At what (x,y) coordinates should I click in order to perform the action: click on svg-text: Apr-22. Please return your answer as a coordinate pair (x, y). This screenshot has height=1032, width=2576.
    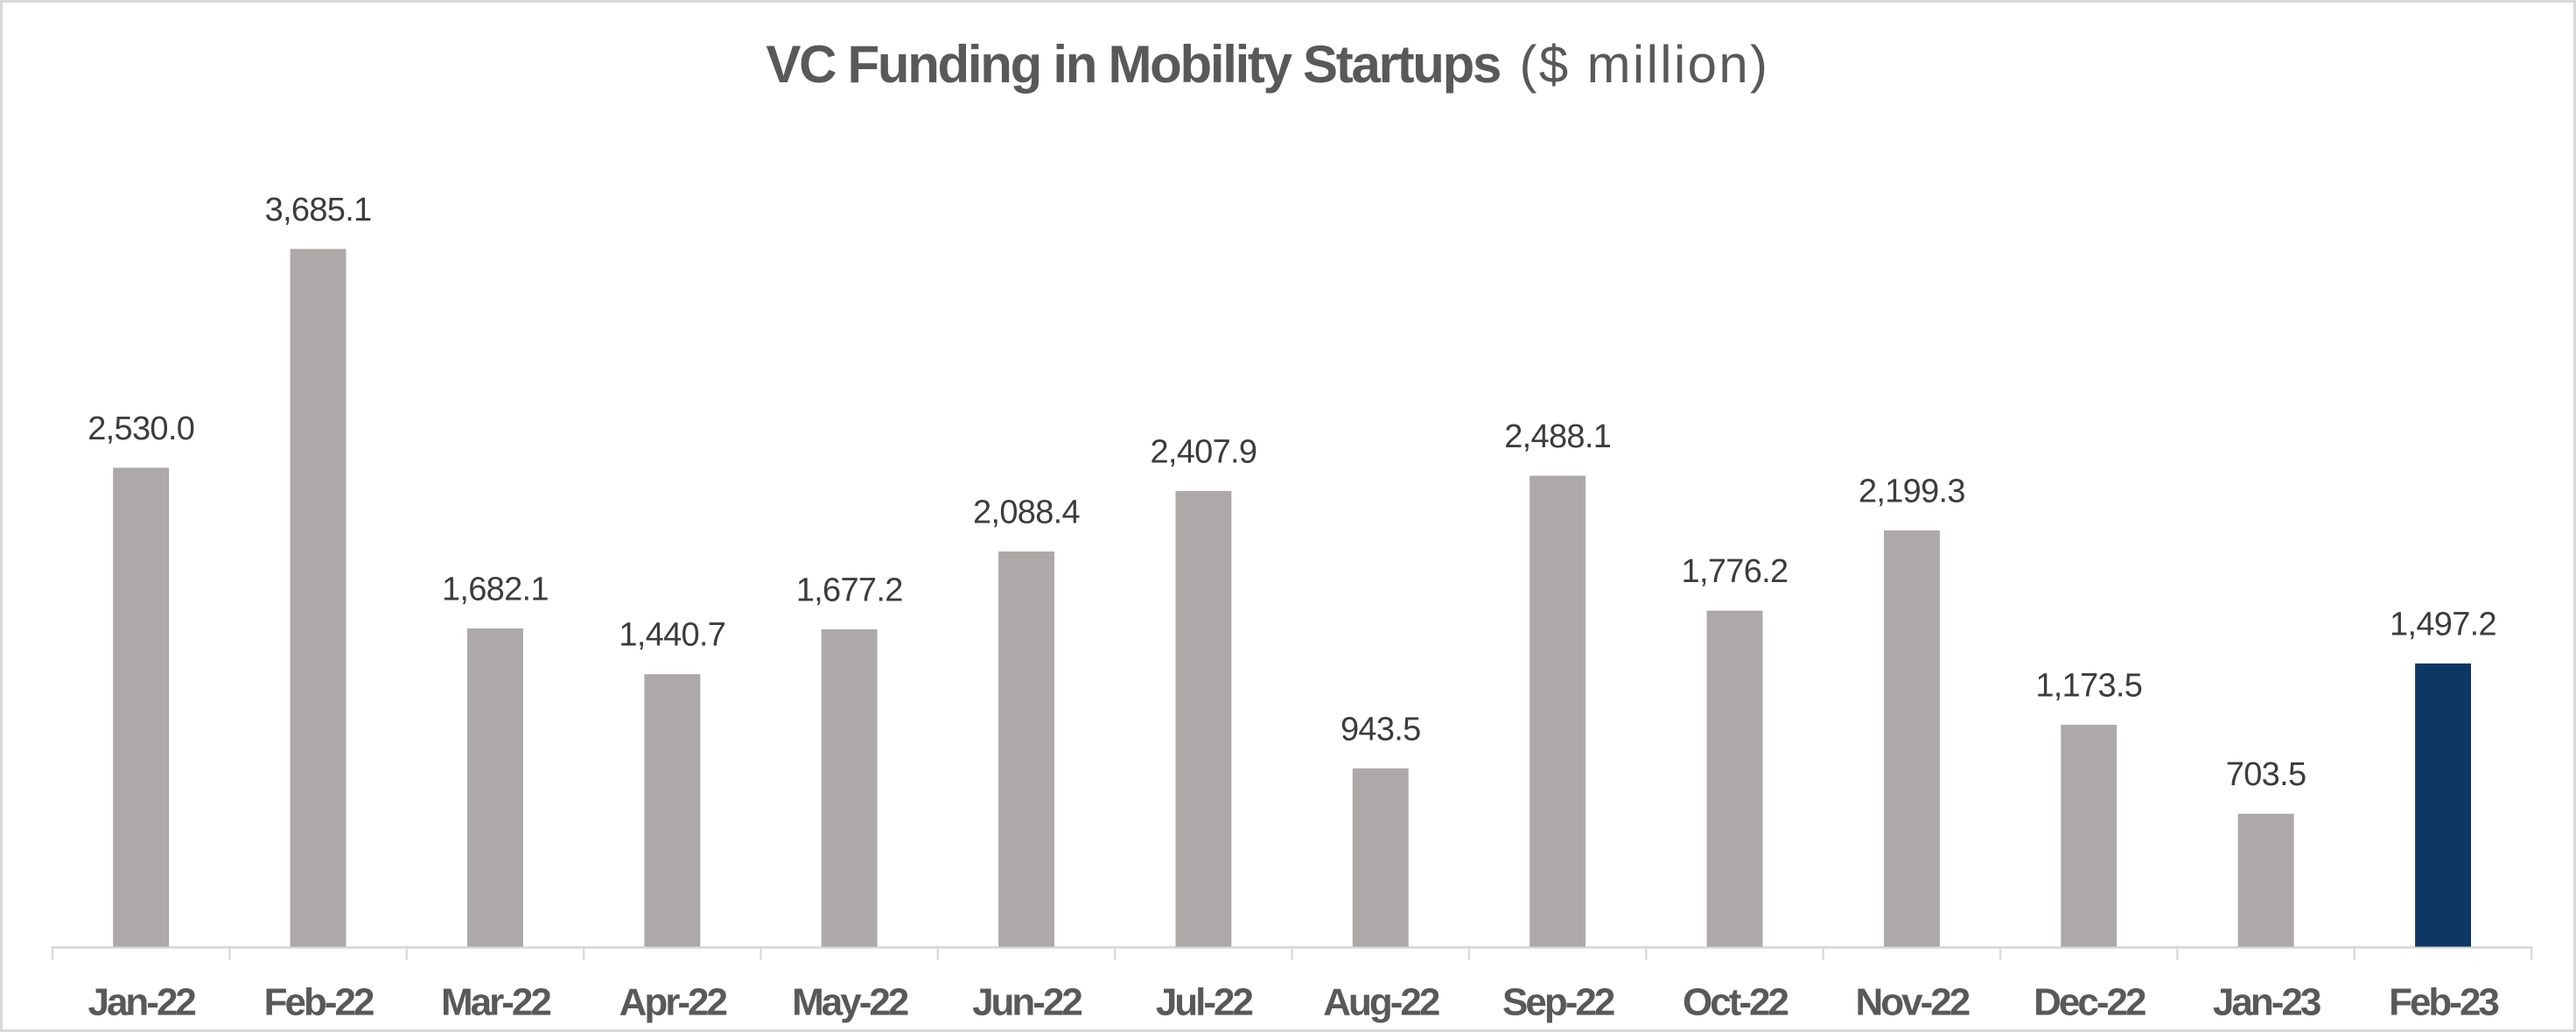
    Looking at the image, I should click on (673, 1003).